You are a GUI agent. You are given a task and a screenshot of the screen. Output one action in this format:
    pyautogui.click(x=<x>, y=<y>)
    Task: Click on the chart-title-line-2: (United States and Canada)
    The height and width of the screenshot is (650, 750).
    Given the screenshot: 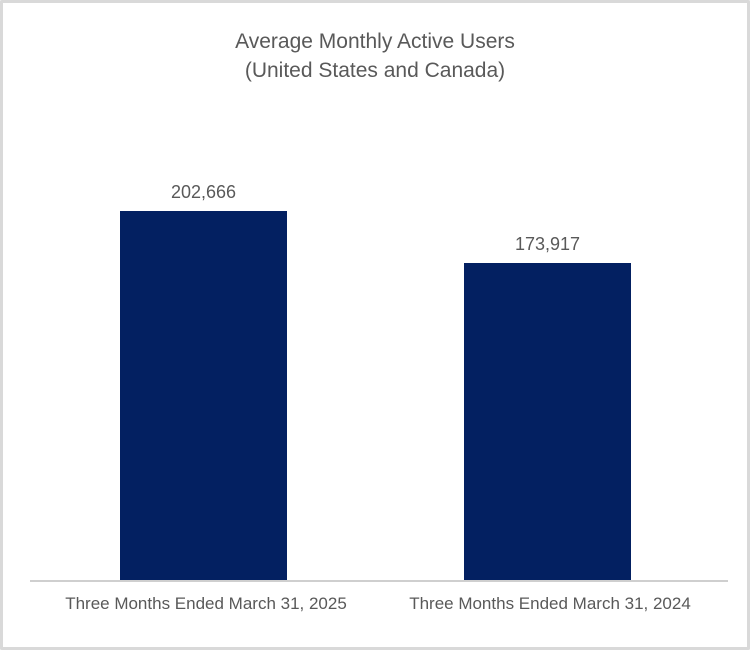 What is the action you would take?
    pyautogui.click(x=375, y=70)
    